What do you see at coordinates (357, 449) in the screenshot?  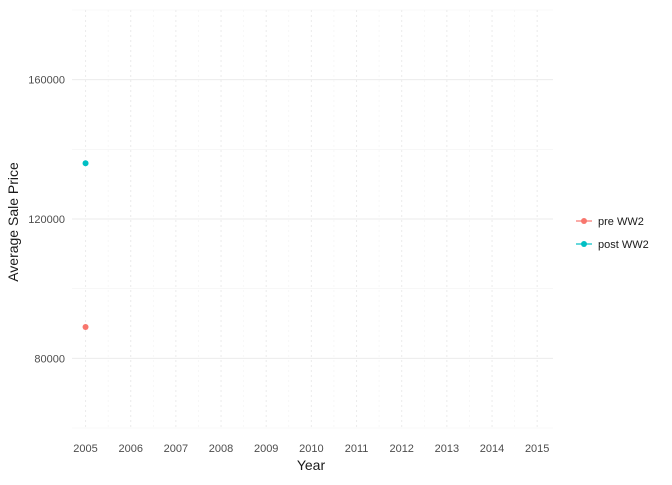 I see `x-tick-label: 2011` at bounding box center [357, 449].